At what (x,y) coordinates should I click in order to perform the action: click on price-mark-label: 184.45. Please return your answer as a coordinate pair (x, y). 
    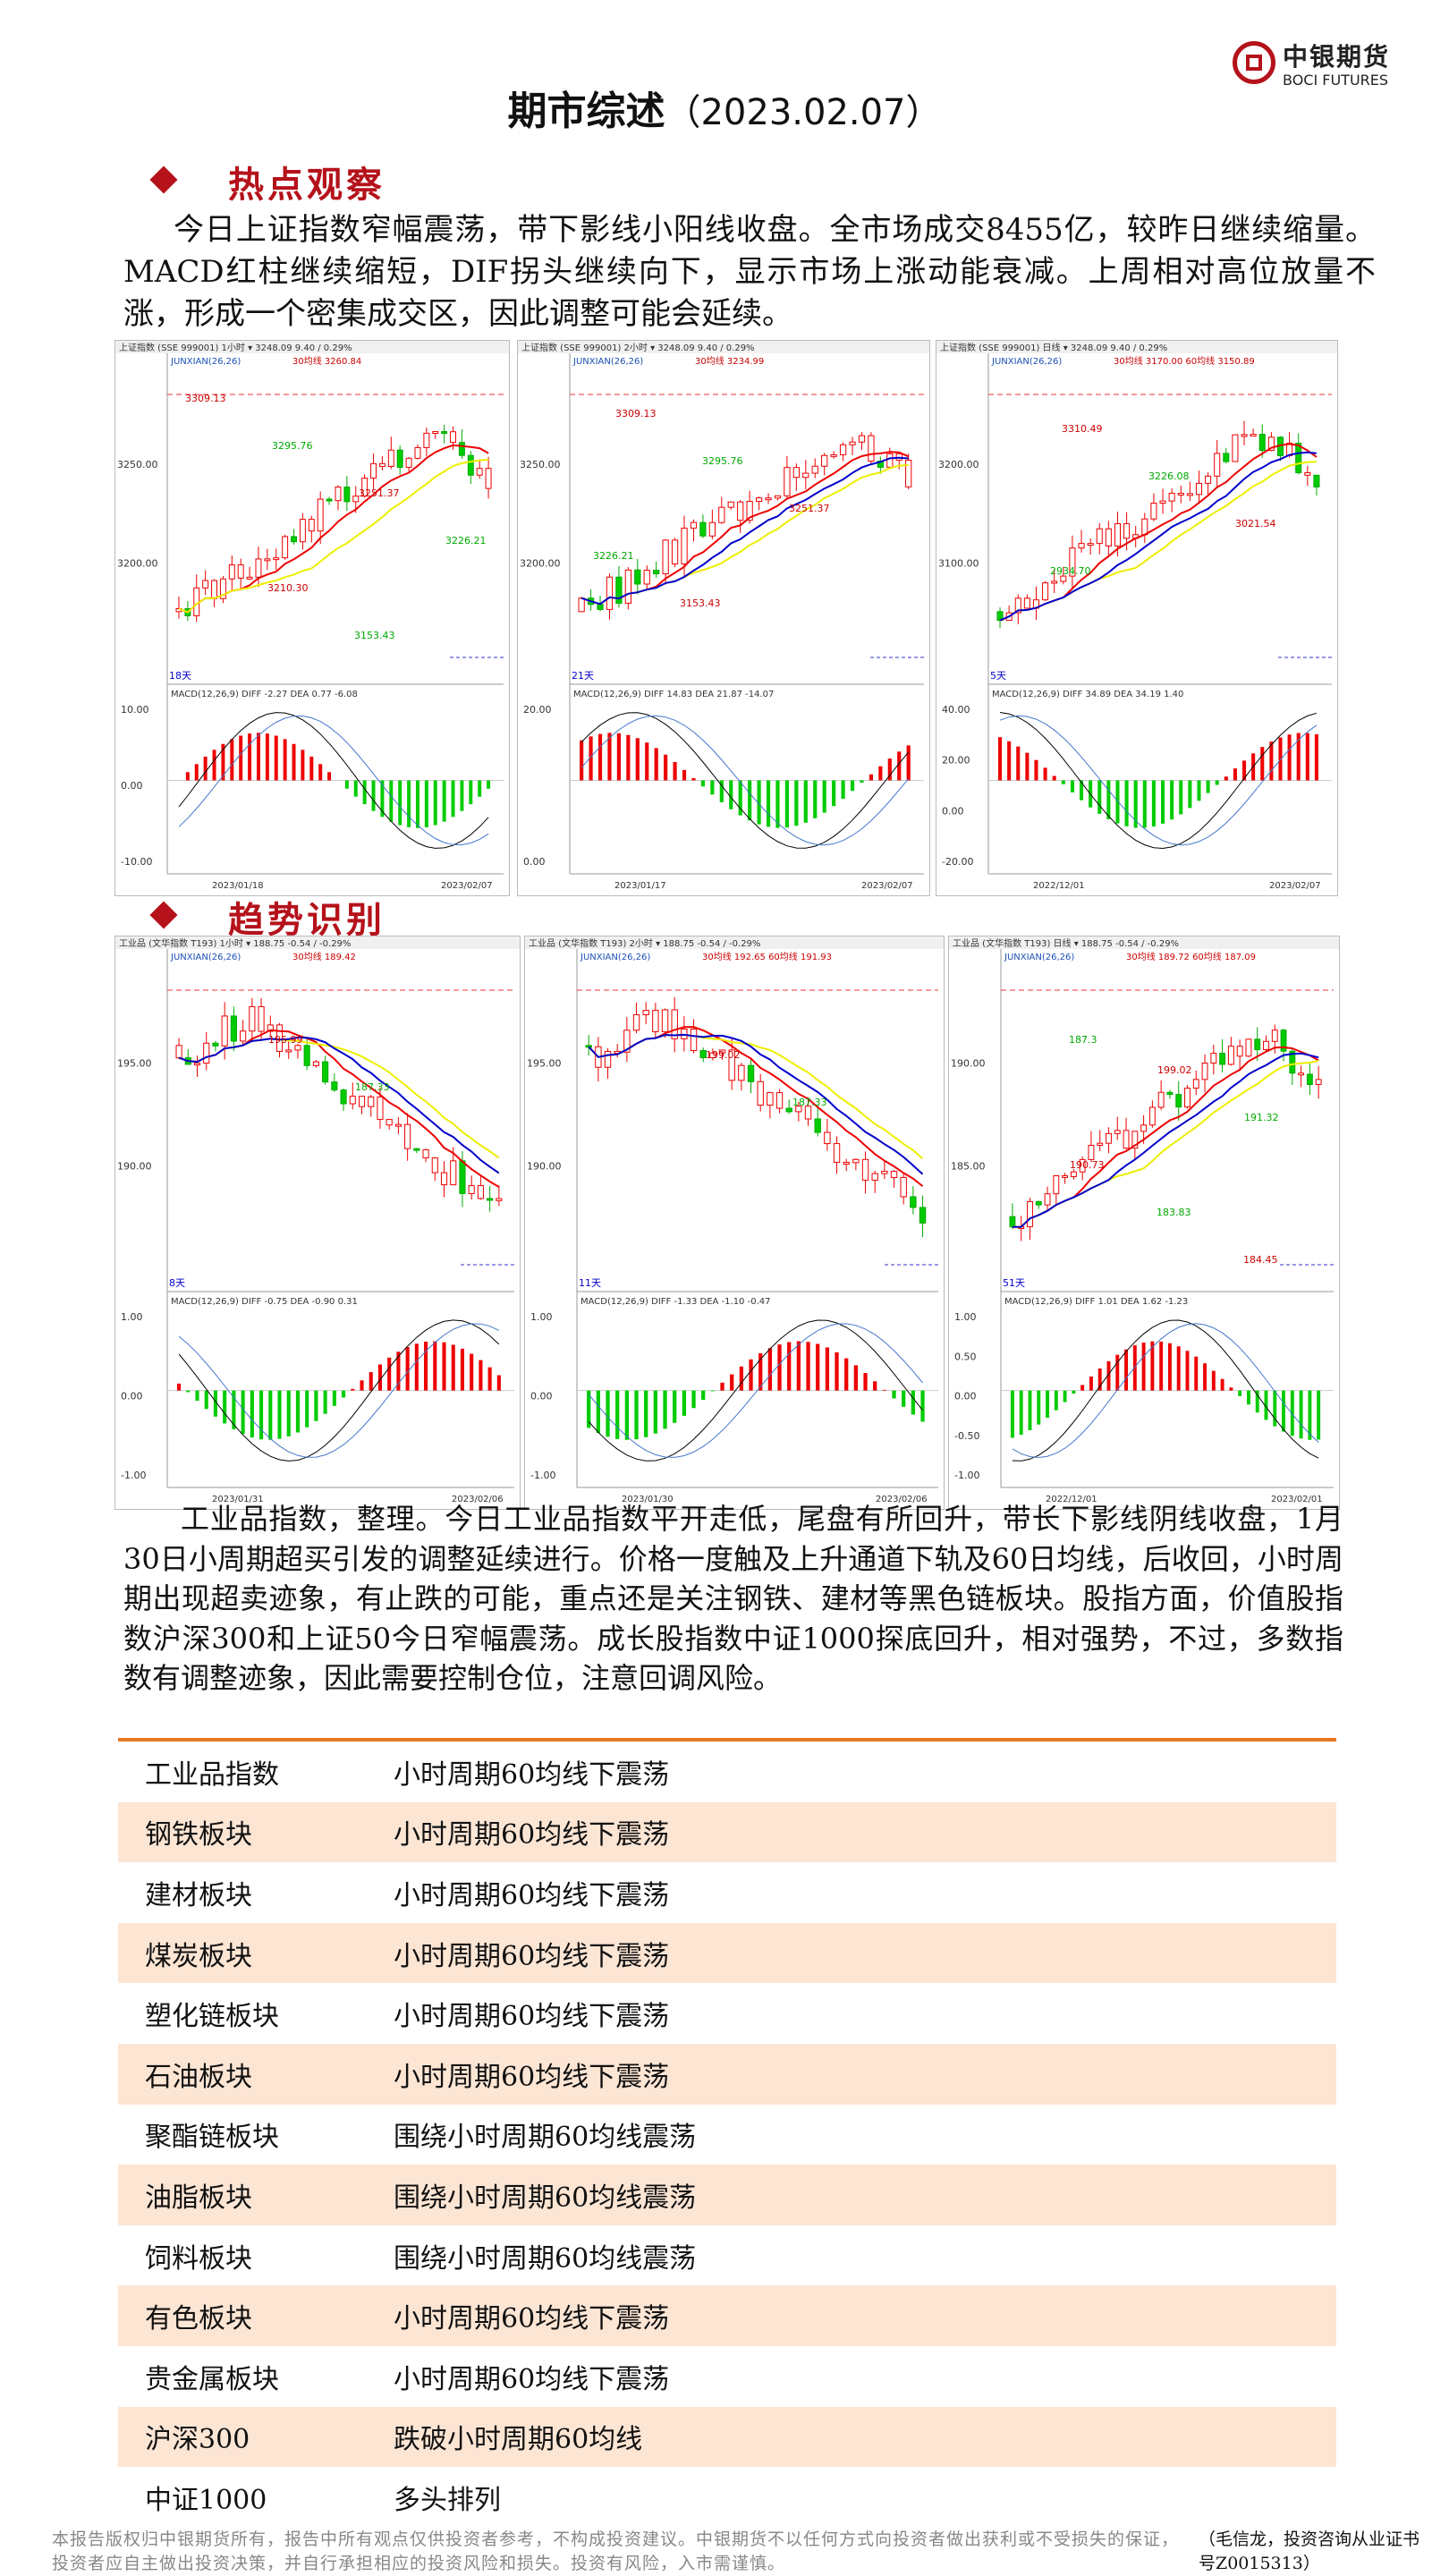
    Looking at the image, I should click on (1260, 1260).